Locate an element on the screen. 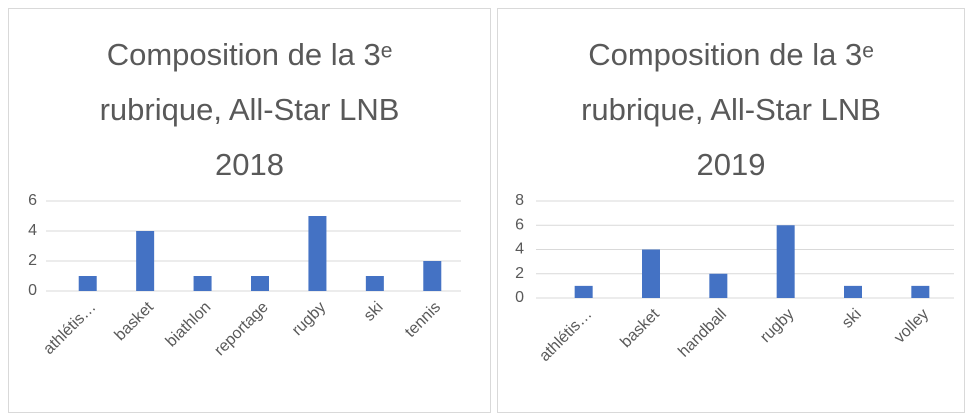 The image size is (970, 413). x-tick-label: reportage is located at coordinates (241, 329).